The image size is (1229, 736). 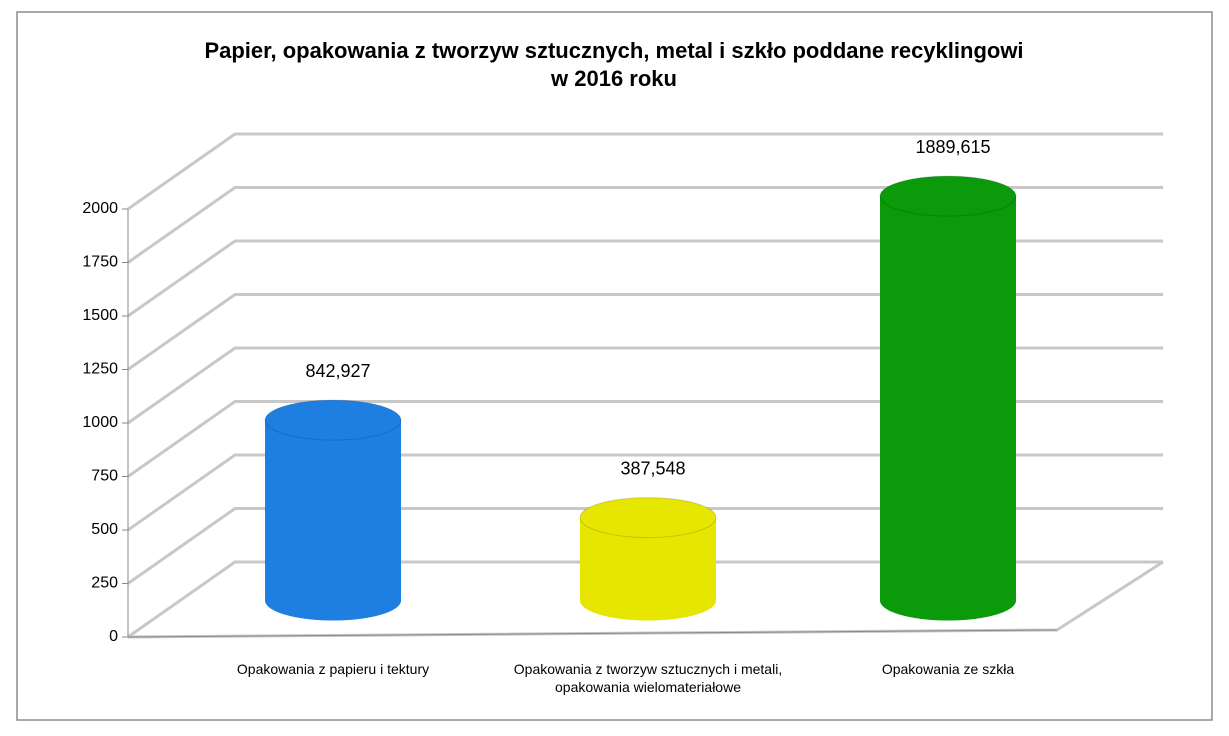 I want to click on x-axis, so click(x=592, y=633).